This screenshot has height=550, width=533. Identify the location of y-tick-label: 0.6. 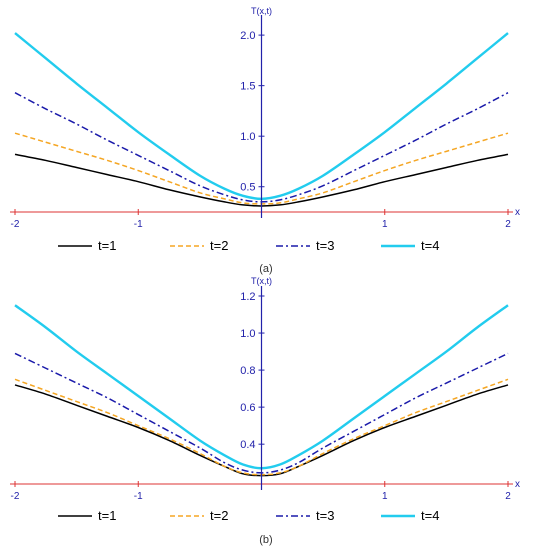
(247, 408).